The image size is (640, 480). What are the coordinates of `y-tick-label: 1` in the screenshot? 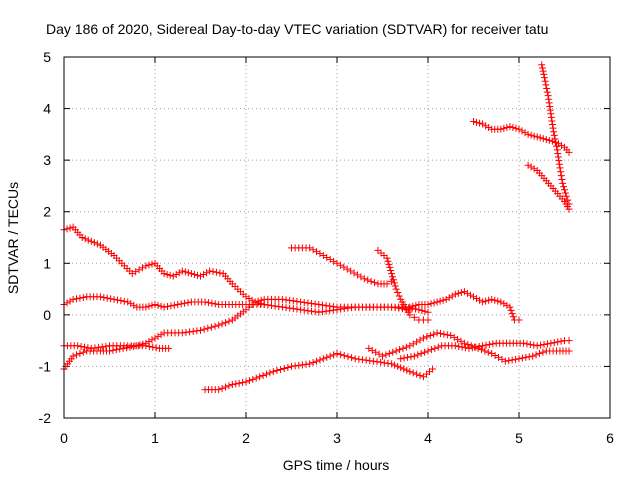 It's located at (47, 263).